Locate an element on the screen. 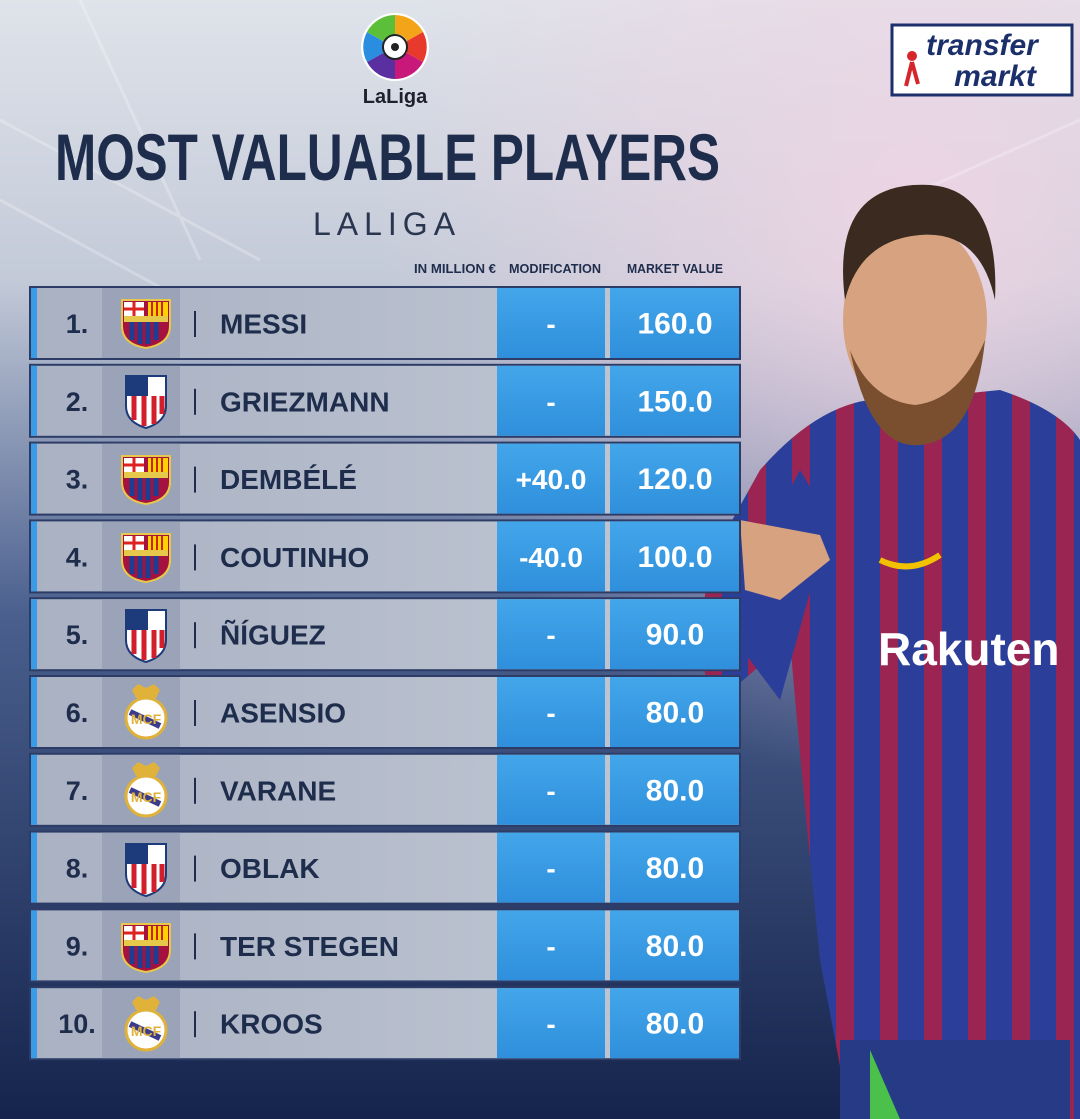 The image size is (1080, 1119). market-value: 120.0 is located at coordinates (674, 479).